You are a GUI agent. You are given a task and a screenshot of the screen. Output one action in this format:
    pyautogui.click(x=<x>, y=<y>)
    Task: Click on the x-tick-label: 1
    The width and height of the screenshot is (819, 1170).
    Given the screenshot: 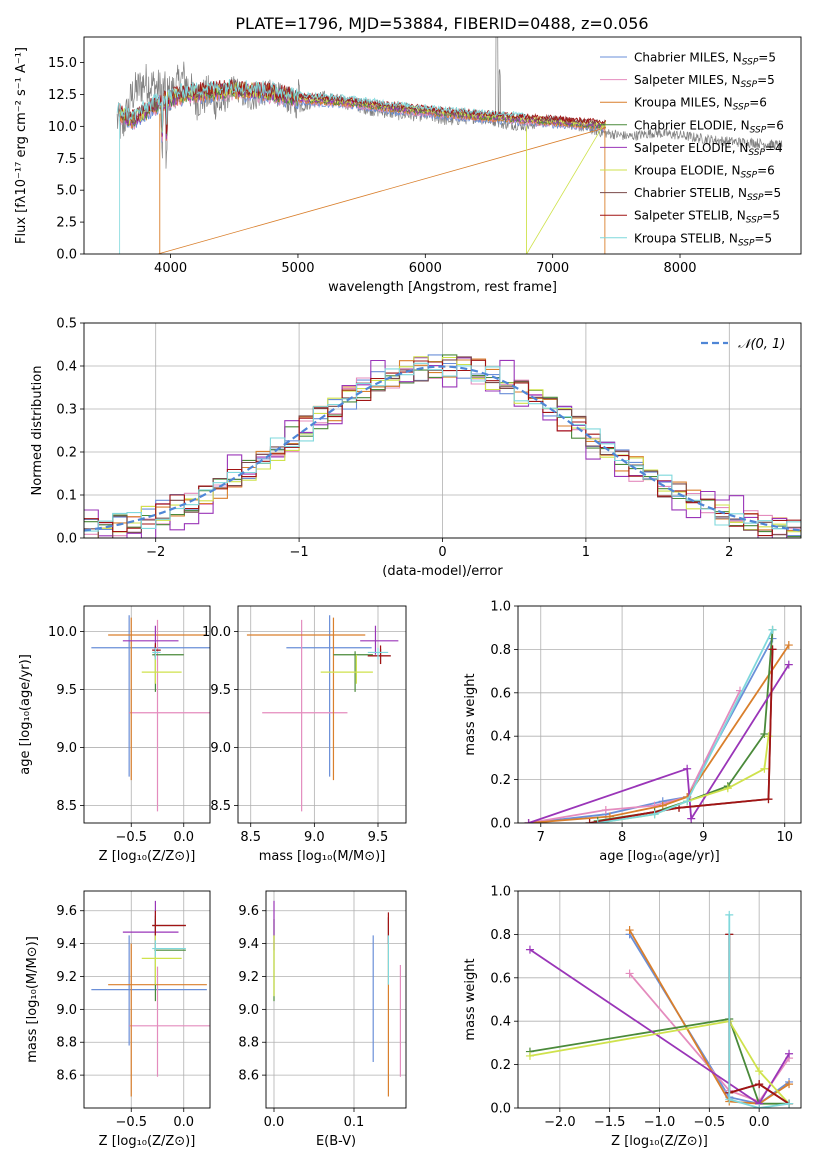 What is the action you would take?
    pyautogui.click(x=586, y=552)
    